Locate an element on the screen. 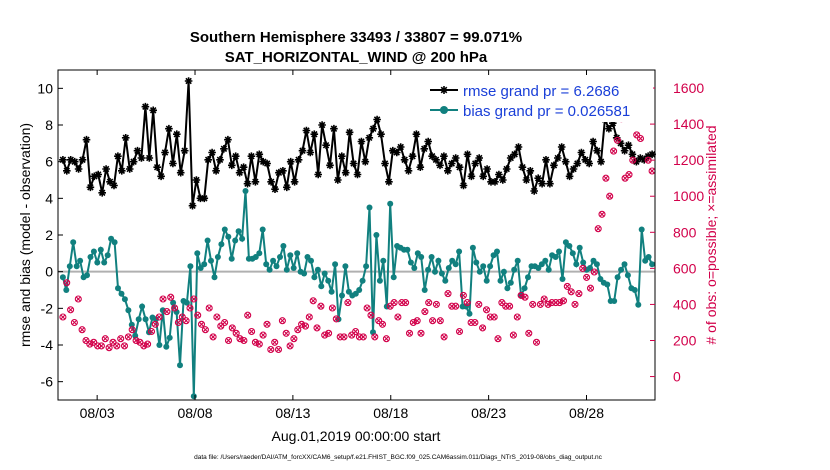  x-tick-label: 08/13 is located at coordinates (292, 413).